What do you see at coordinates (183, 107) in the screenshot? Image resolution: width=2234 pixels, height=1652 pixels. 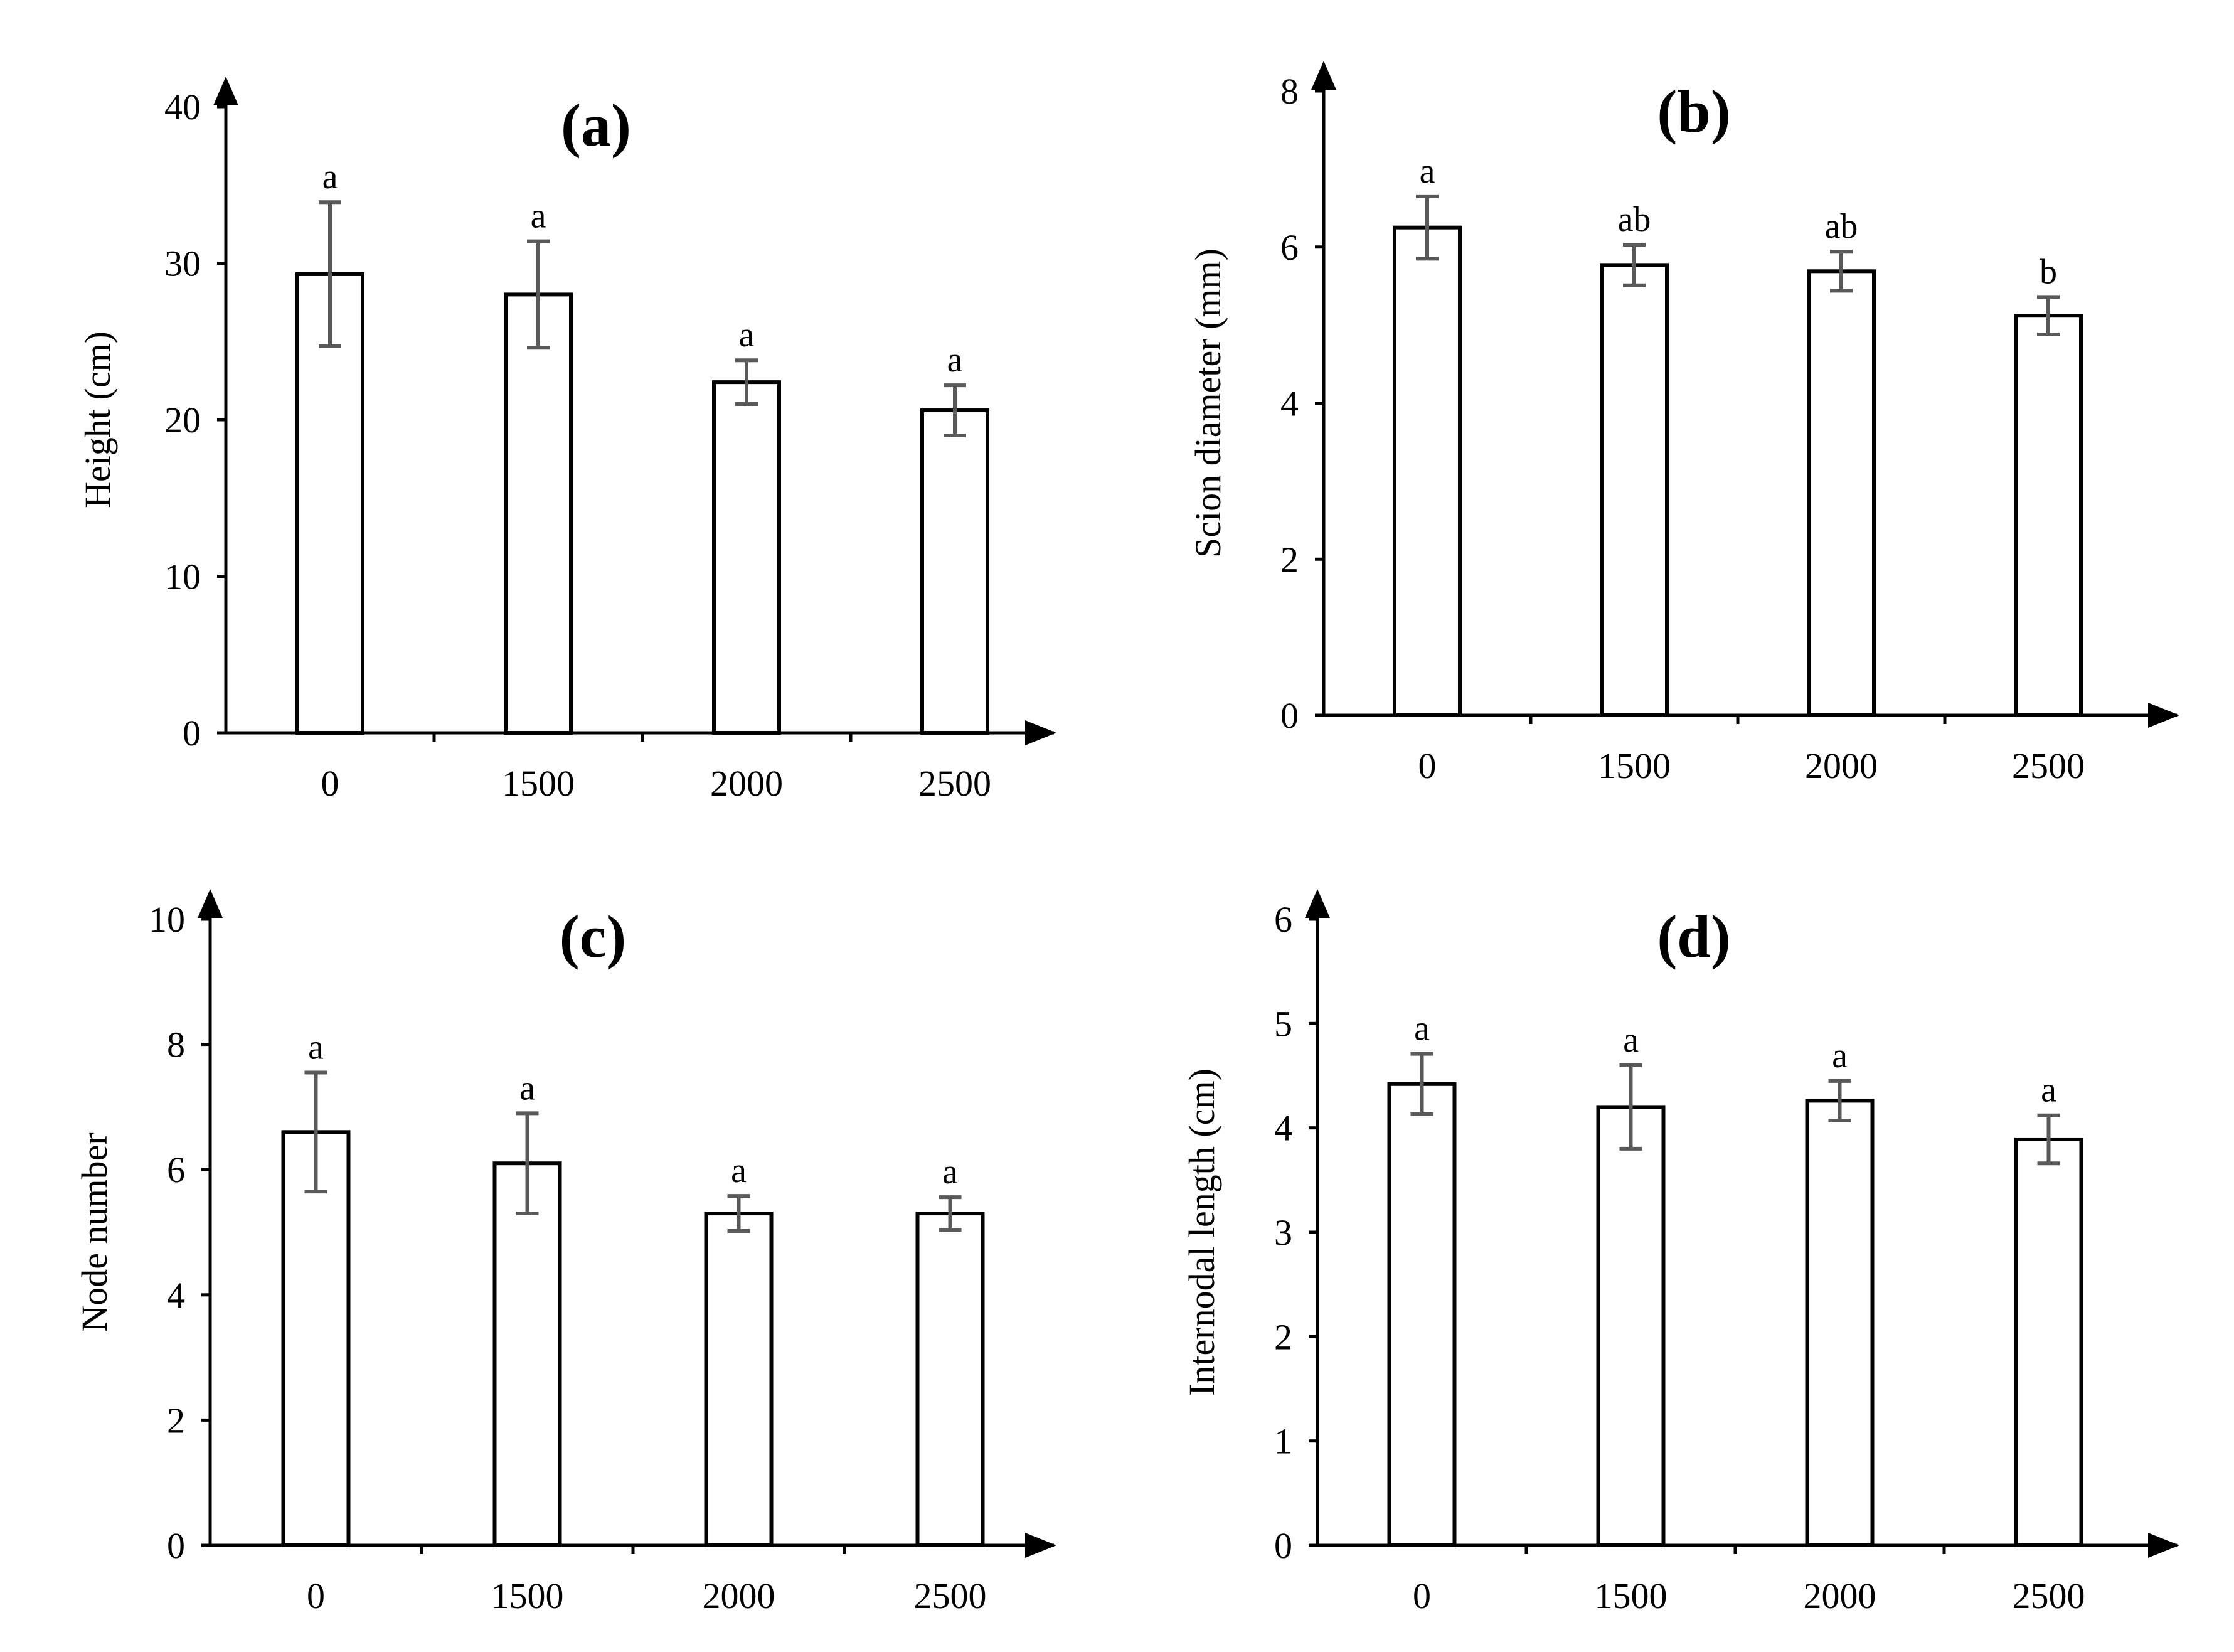 I see `y-tick-label: 40` at bounding box center [183, 107].